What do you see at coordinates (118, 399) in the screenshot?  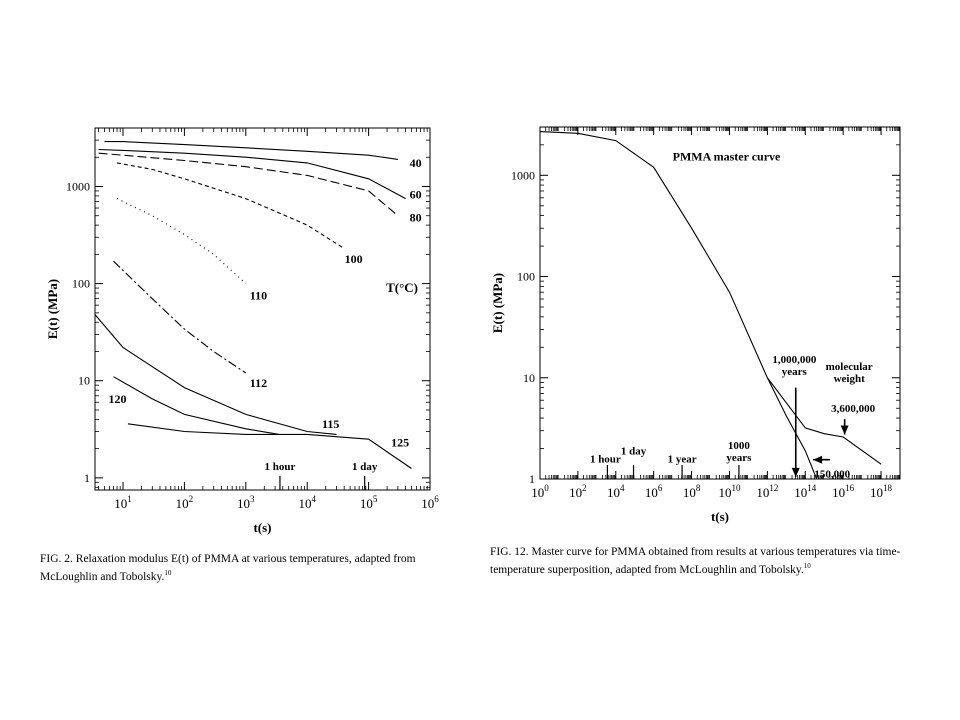 I see `curve-label-120: 120` at bounding box center [118, 399].